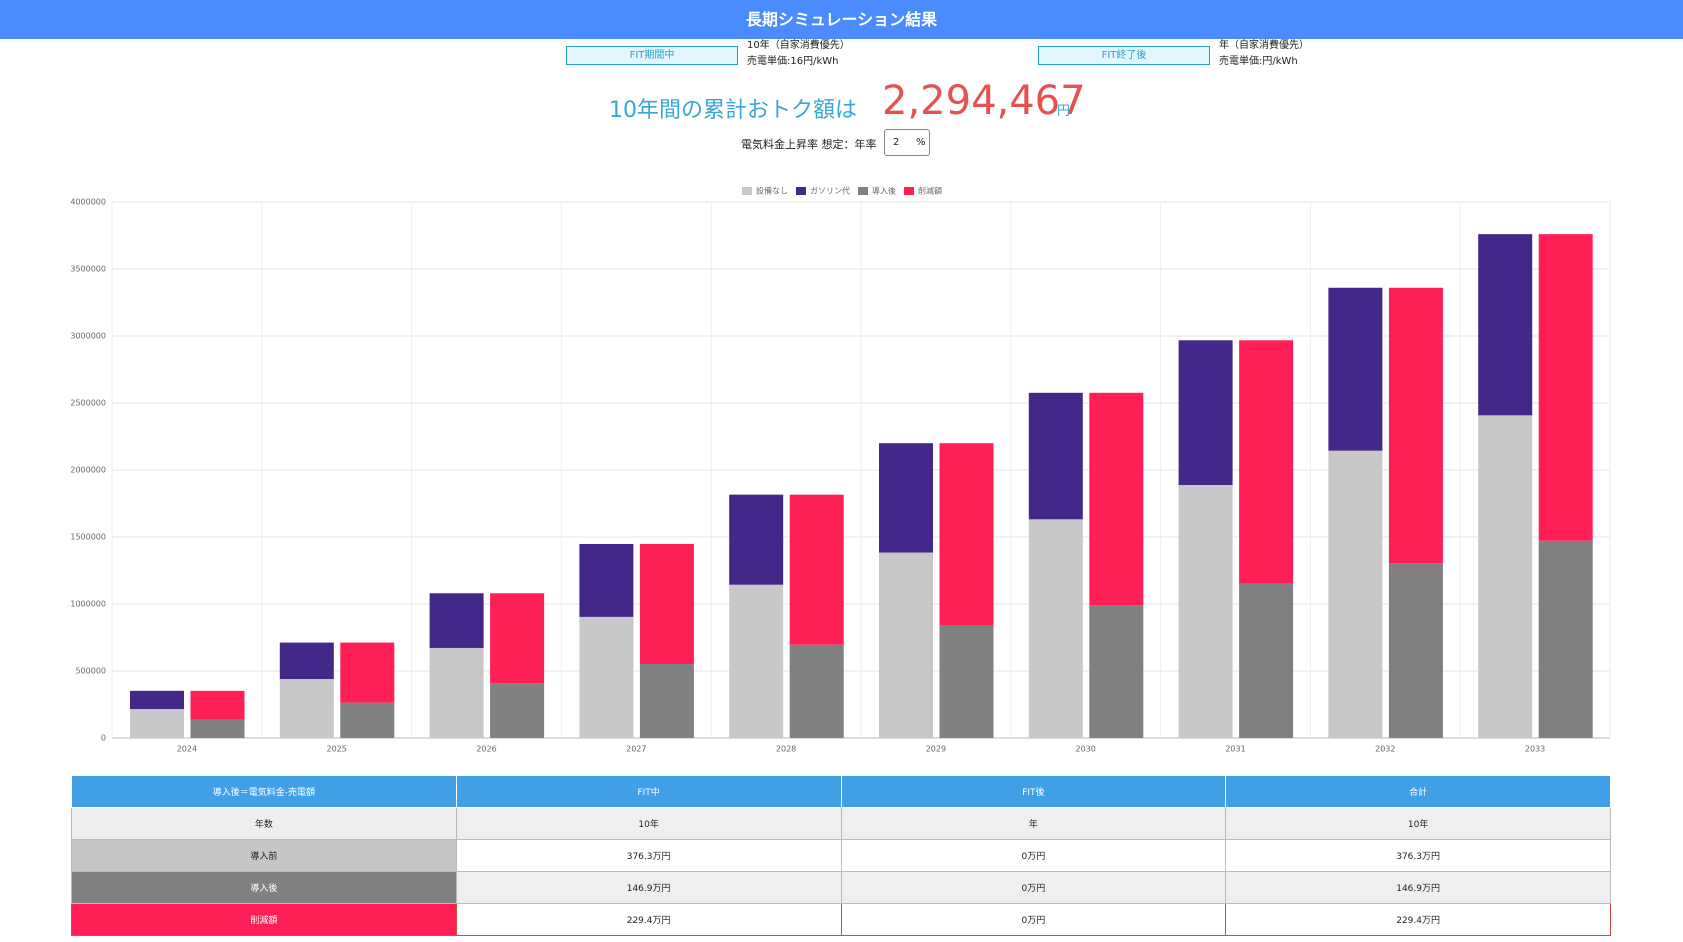 The image size is (1683, 942). Describe the element at coordinates (830, 191) in the screenshot. I see `legend-label: ガソリン代` at that location.